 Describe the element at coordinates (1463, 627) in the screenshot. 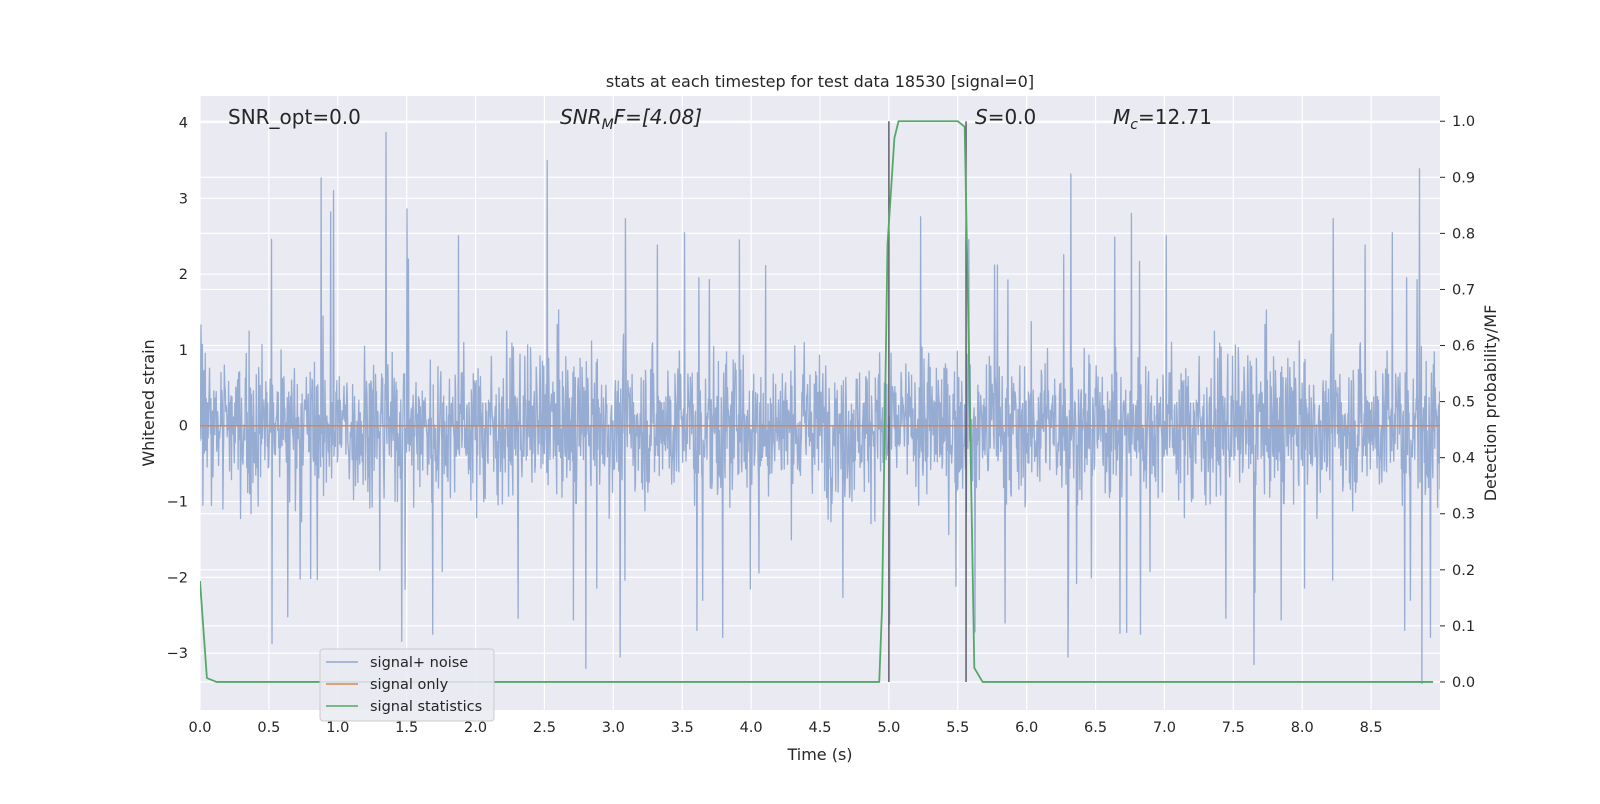

I see `y-right-tick-label: 0.1` at that location.